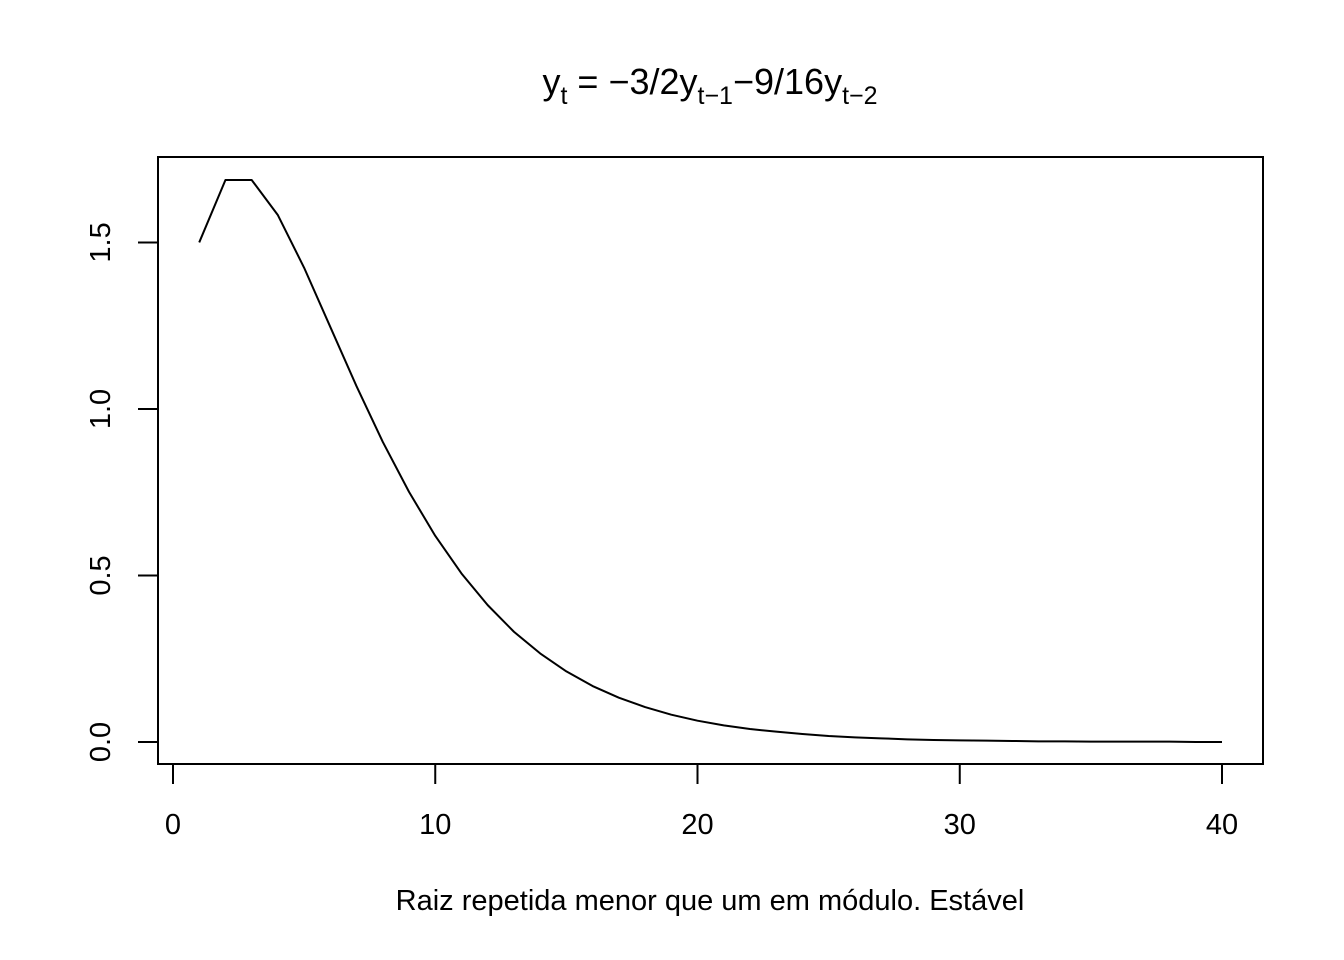 This screenshot has width=1344, height=960. What do you see at coordinates (743, 81) in the screenshot?
I see `title-minus-2: −` at bounding box center [743, 81].